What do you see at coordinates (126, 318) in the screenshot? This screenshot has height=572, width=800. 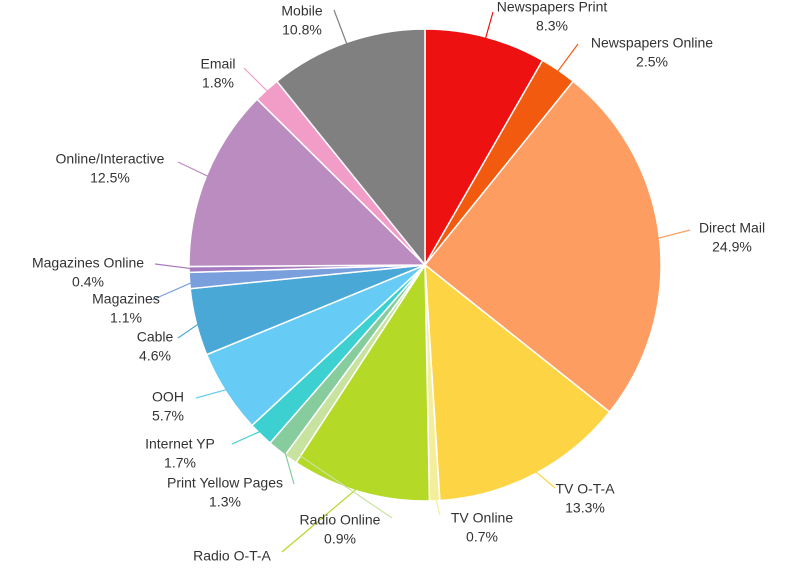 I see `slice-value: 1.1%` at bounding box center [126, 318].